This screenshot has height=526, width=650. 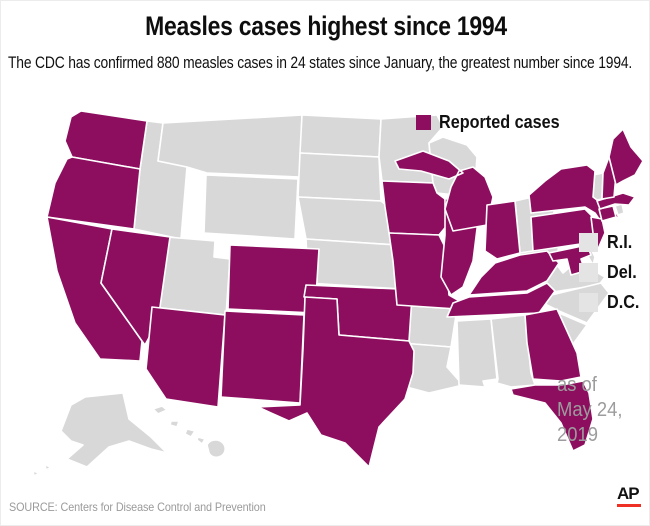 I want to click on small-state-row-del: Del., so click(x=609, y=272).